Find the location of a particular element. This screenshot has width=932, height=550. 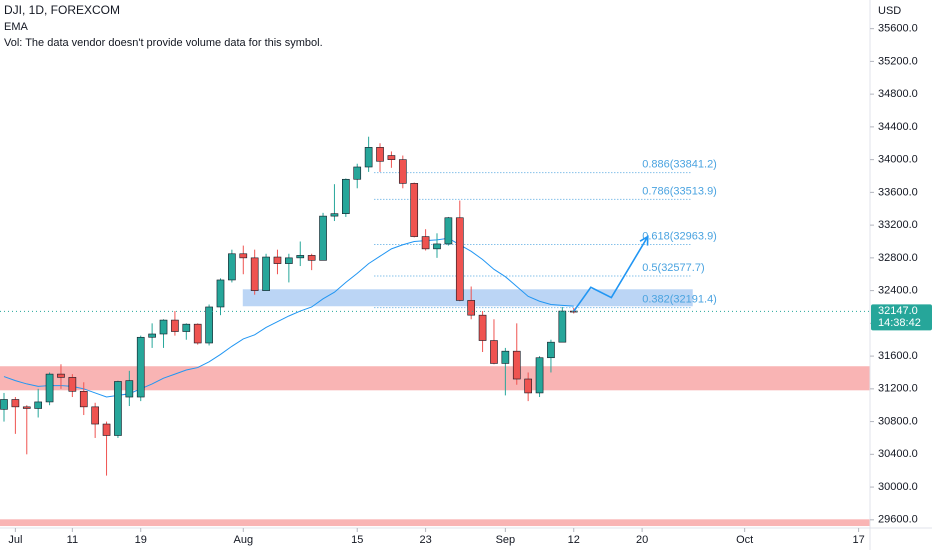

y-tick-label: 35600.0 is located at coordinates (898, 29).